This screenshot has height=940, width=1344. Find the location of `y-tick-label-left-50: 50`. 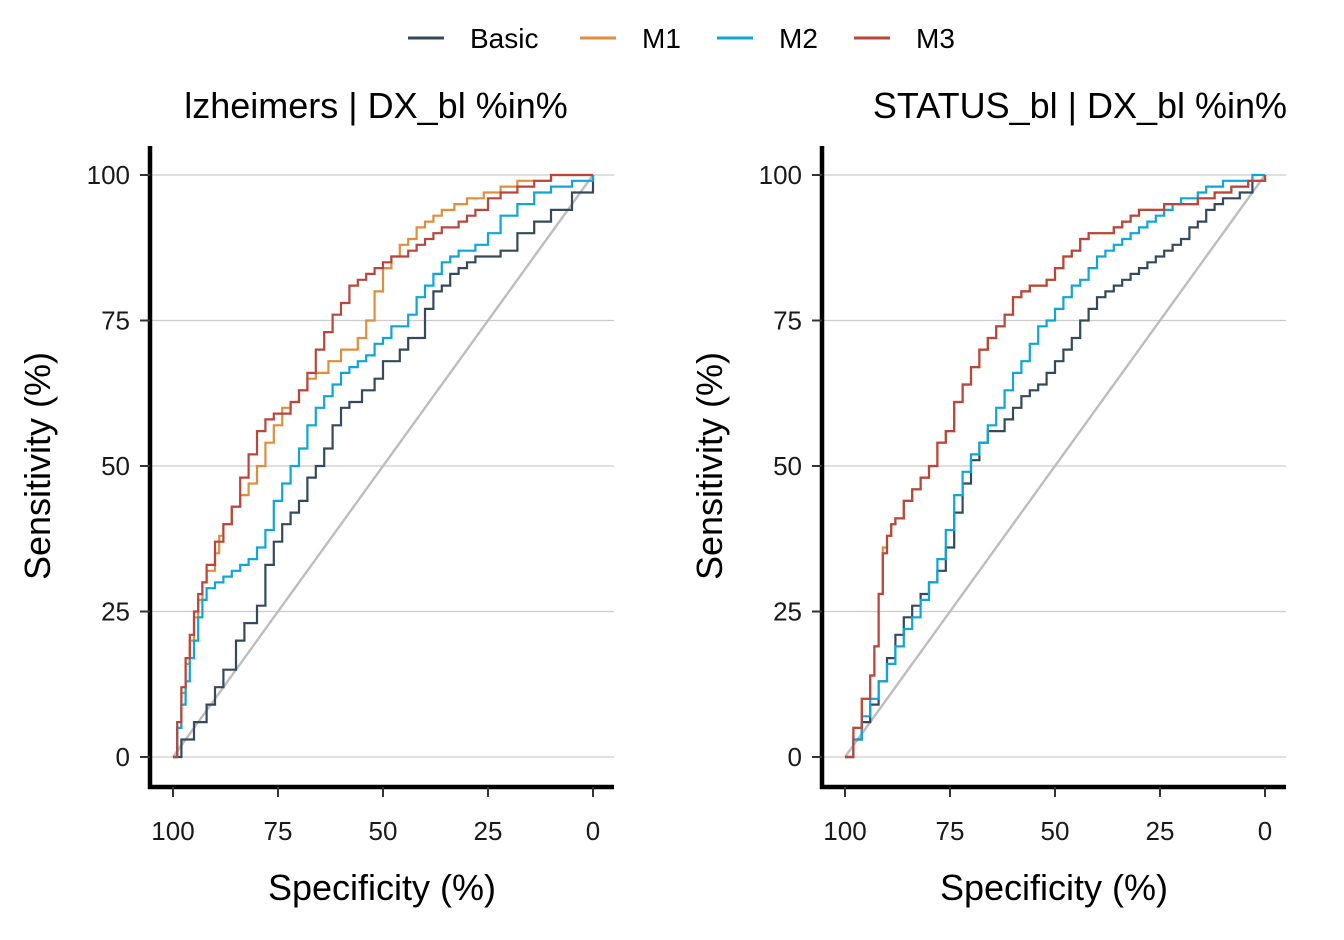

y-tick-label-left-50: 50 is located at coordinates (115, 466).